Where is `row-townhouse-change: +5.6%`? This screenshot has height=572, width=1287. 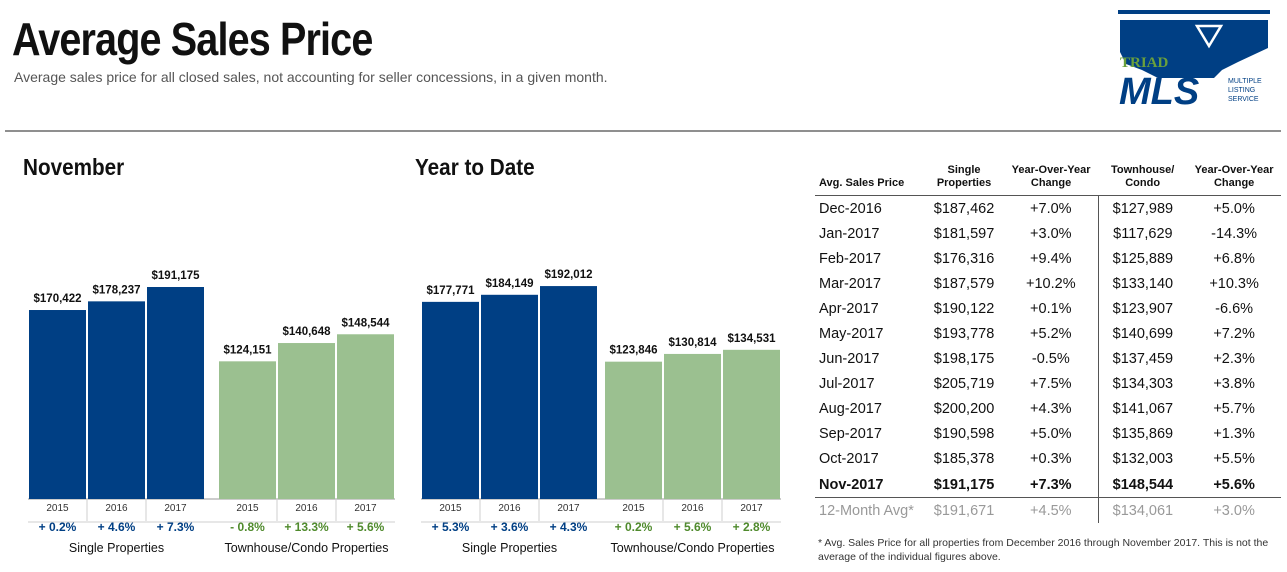 row-townhouse-change: +5.6% is located at coordinates (1234, 484).